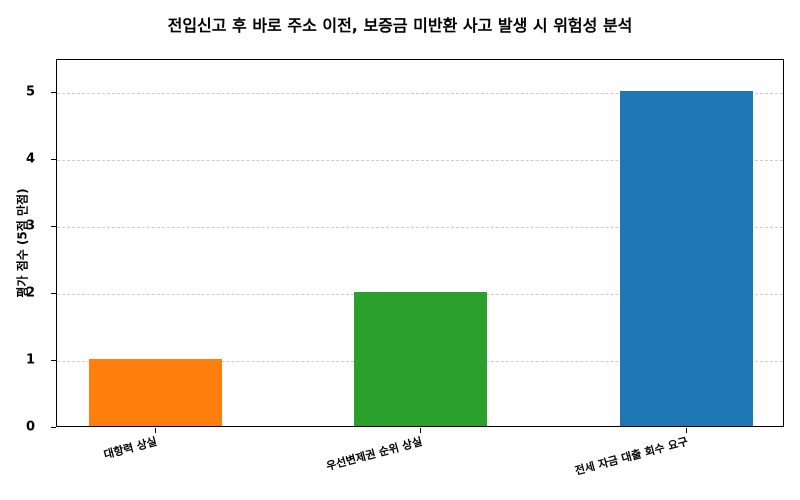  What do you see at coordinates (129, 448) in the screenshot?
I see `x-tick-label-1: 대항력 상실` at bounding box center [129, 448].